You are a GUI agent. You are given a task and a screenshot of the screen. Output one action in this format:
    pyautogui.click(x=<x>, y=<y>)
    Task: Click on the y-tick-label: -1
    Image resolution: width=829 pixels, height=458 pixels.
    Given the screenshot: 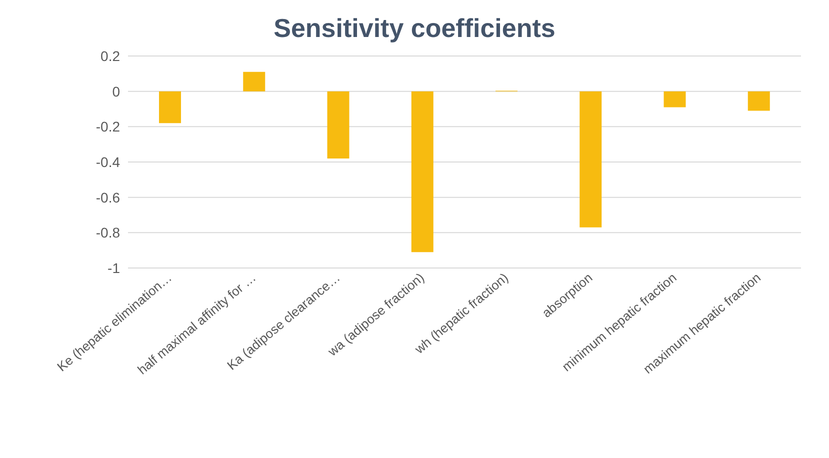 What is the action you would take?
    pyautogui.click(x=114, y=268)
    